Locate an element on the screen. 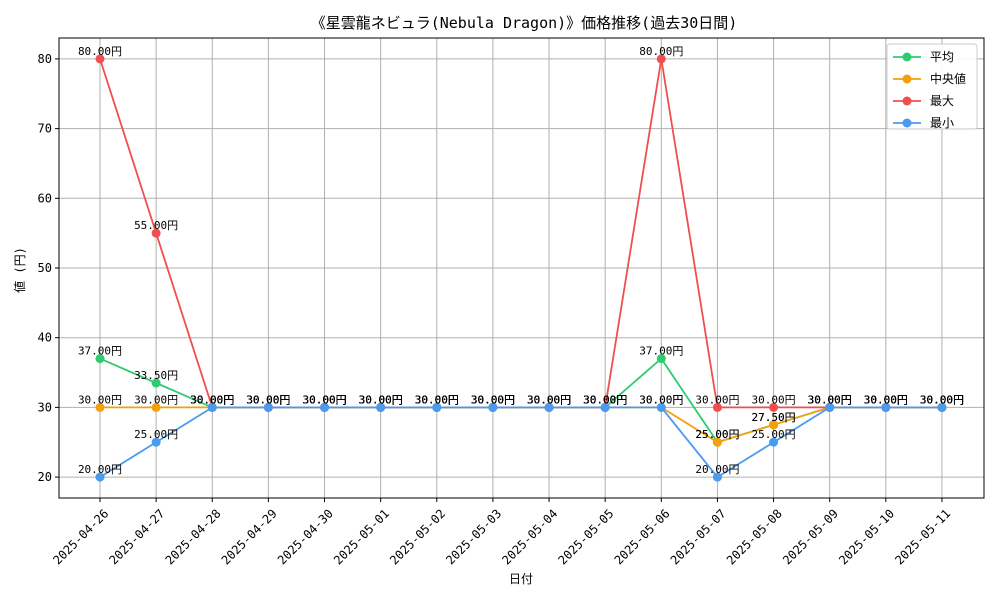 The width and height of the screenshot is (1000, 600). x-tick-label: 2025-05-09 is located at coordinates (810, 536).